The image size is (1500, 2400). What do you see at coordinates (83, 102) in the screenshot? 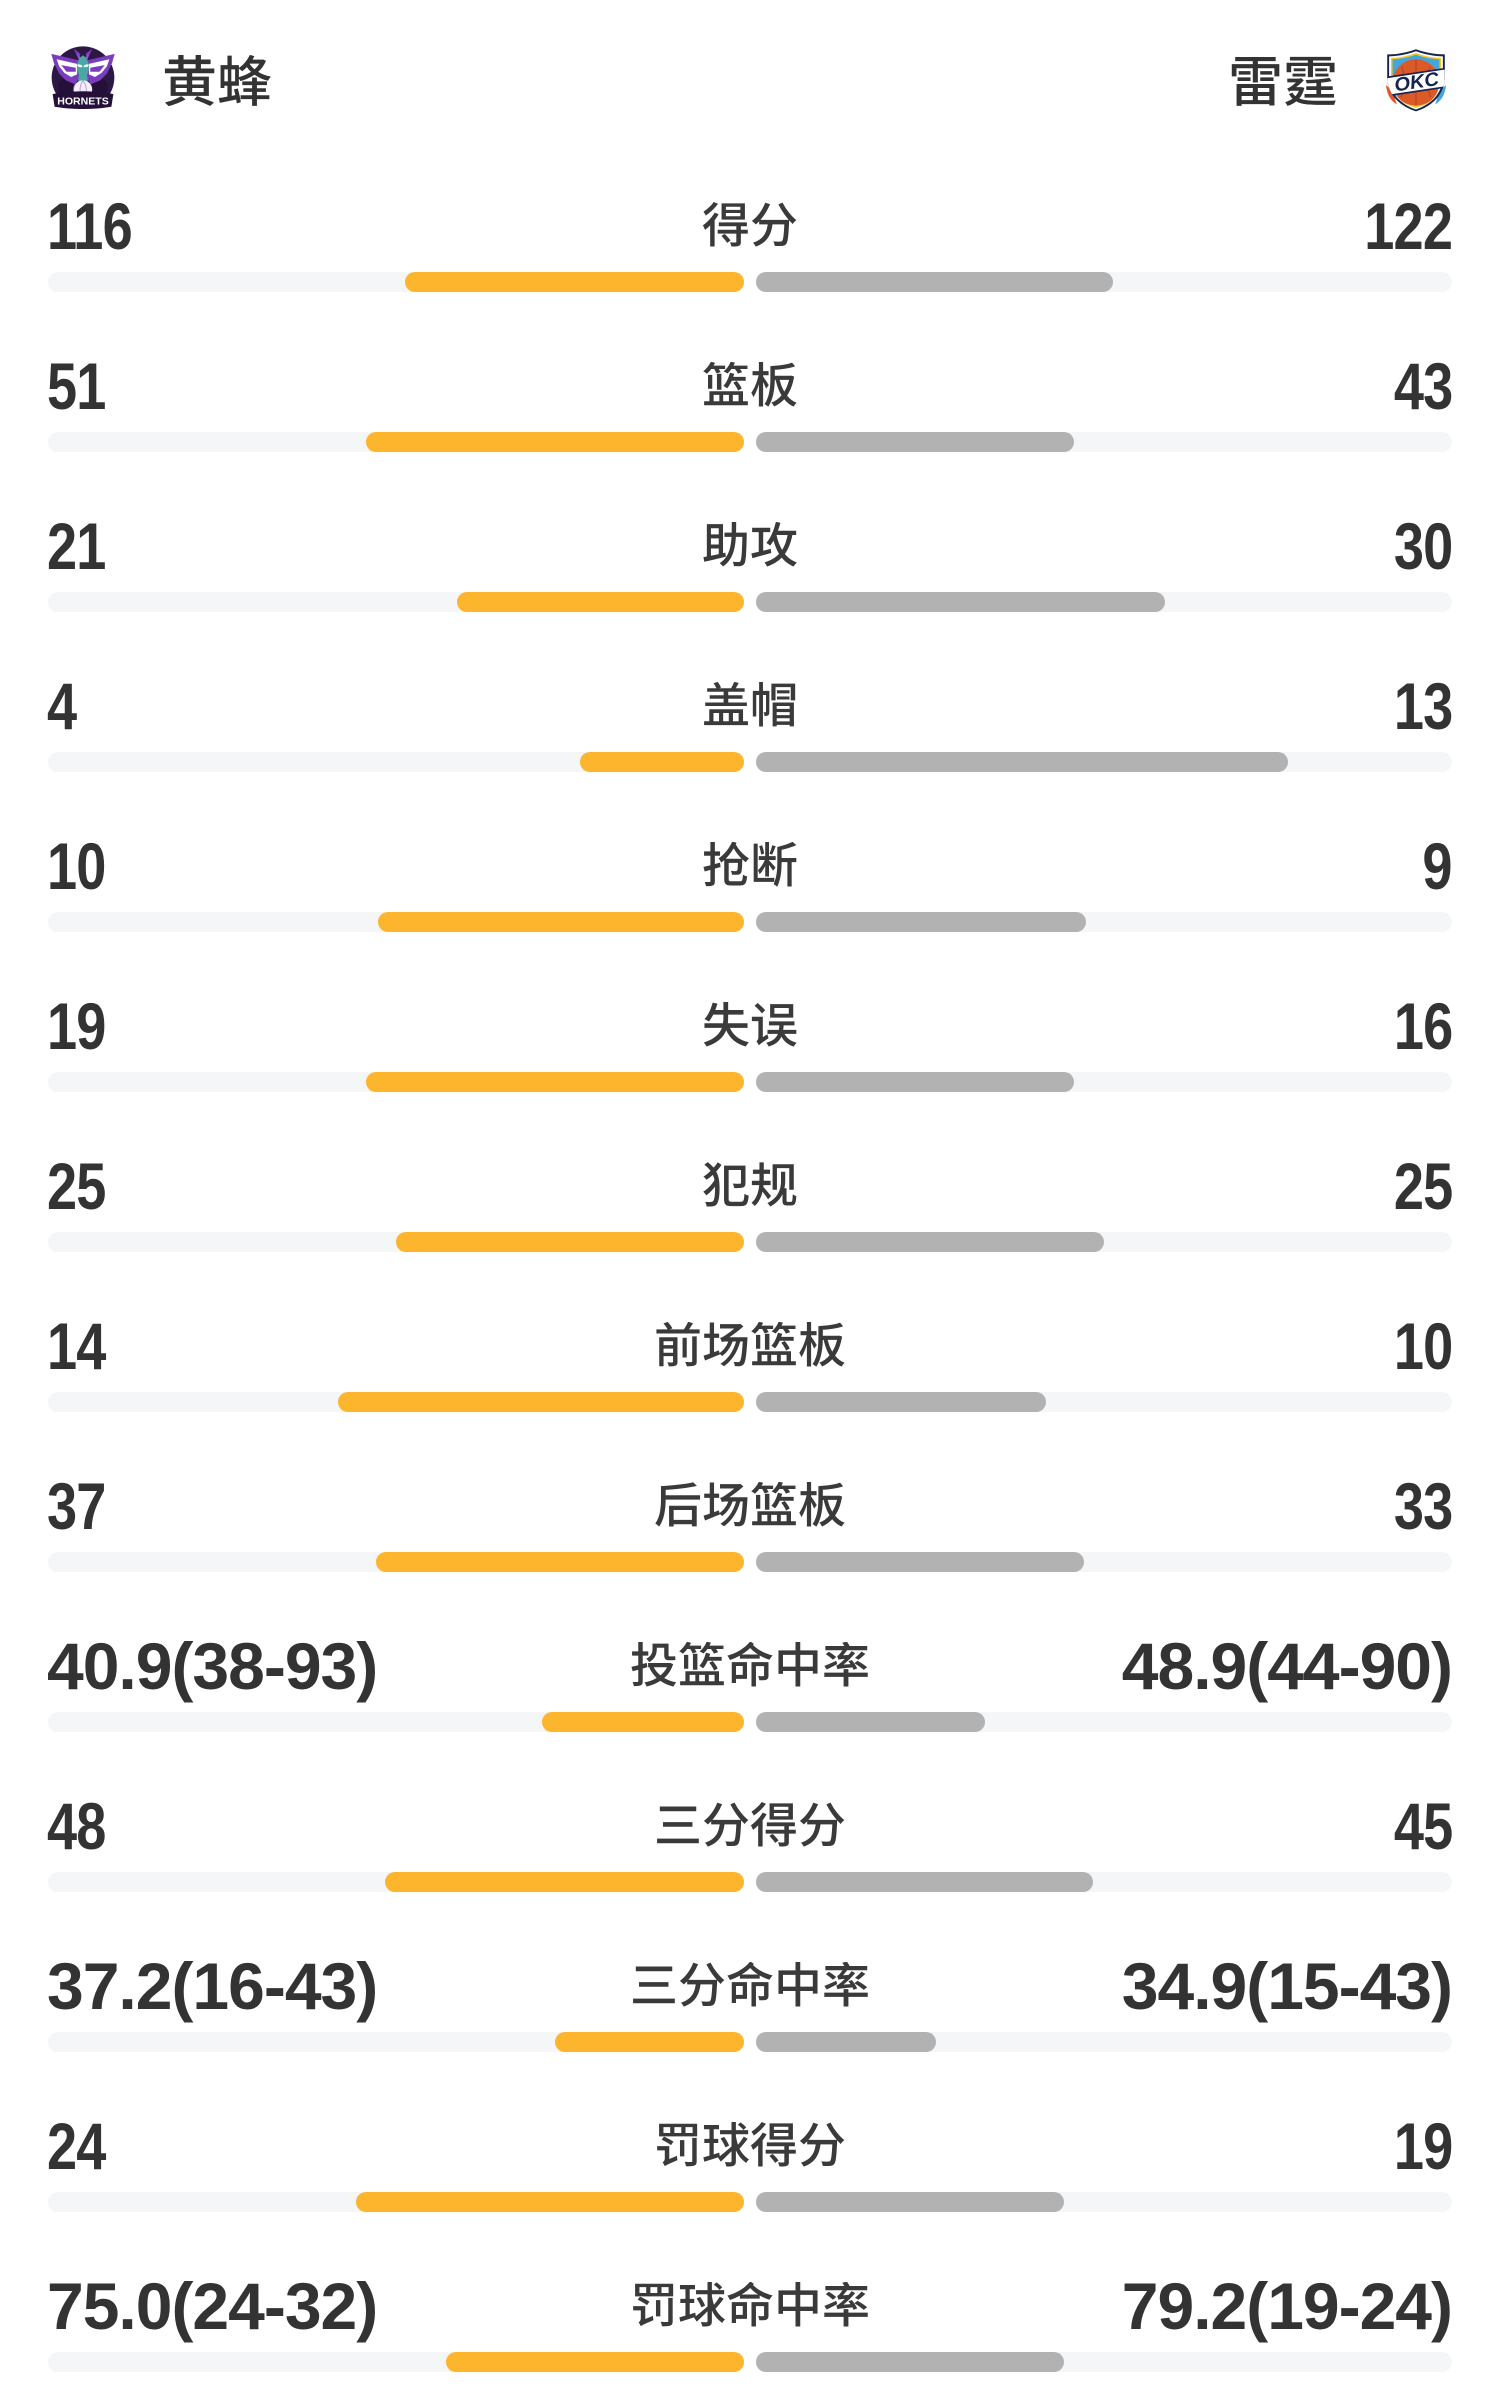
I see `svg-text: HORNETS` at bounding box center [83, 102].